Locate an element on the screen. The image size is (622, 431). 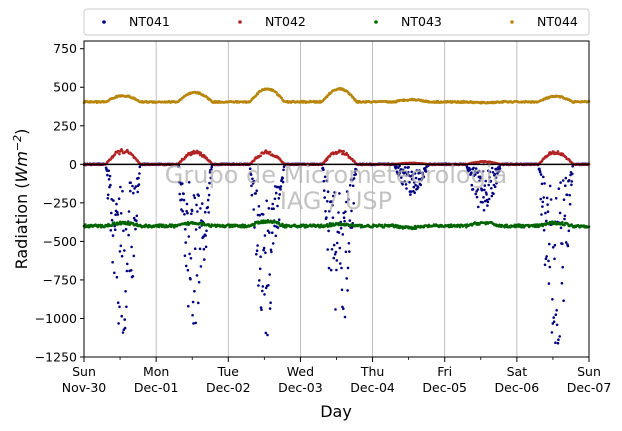
legend-marker-nt041 is located at coordinates (104, 22).